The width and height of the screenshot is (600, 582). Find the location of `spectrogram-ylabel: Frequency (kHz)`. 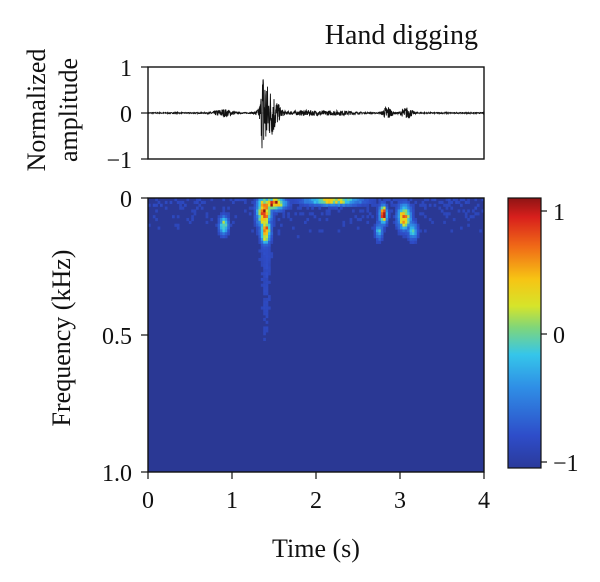

spectrogram-ylabel: Frequency (kHz) is located at coordinates (61, 338).